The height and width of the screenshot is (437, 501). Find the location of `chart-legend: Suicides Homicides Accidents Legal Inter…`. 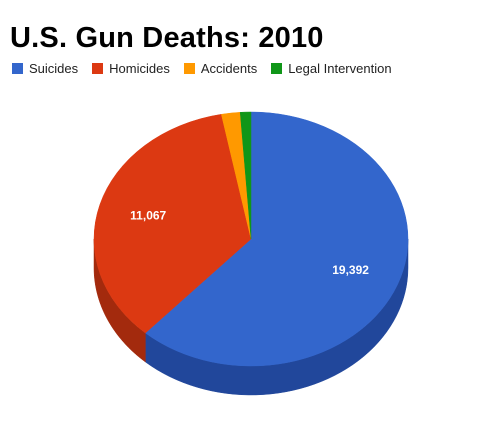

chart-legend: Suicides Homicides Accidents Legal Inter… is located at coordinates (209, 68).